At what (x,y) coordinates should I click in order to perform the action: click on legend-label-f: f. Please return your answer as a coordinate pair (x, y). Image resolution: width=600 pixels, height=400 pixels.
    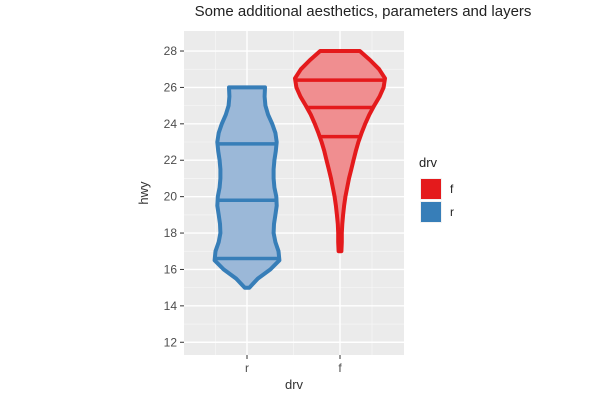
    Looking at the image, I should click on (452, 189).